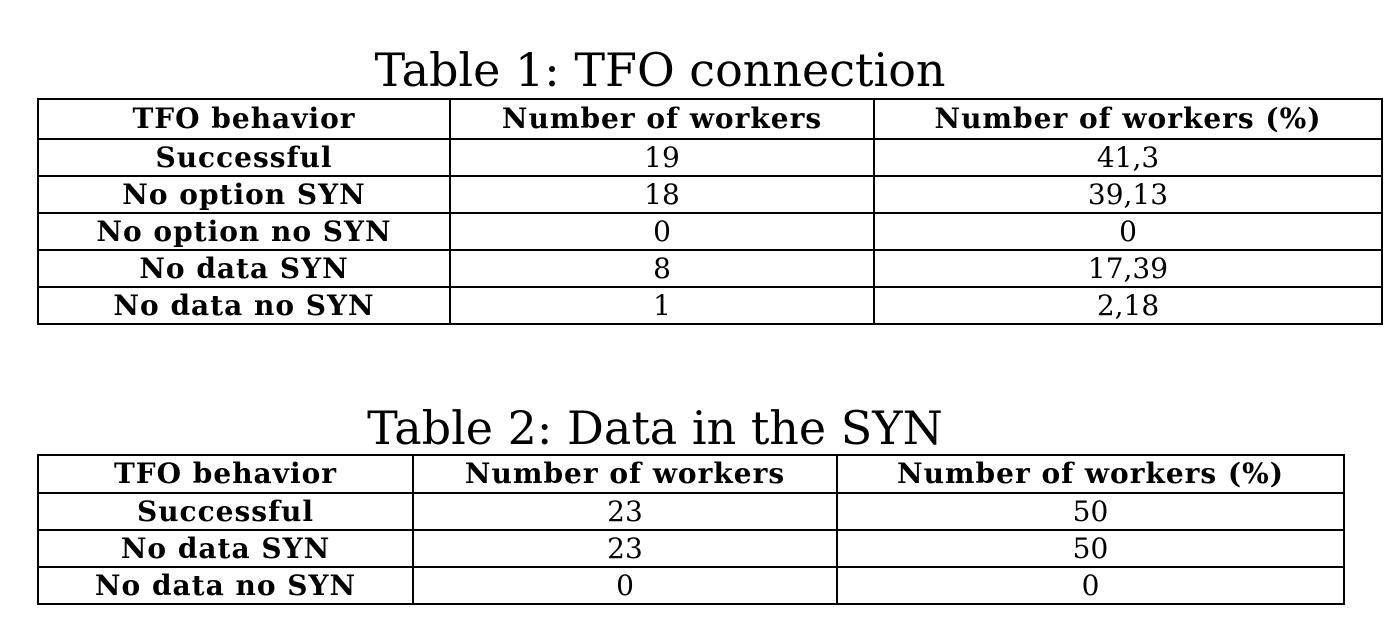 Image resolution: width=1386 pixels, height=620 pixels. Describe the element at coordinates (244, 231) in the screenshot. I see `behavior-cell: No option no SYN` at that location.